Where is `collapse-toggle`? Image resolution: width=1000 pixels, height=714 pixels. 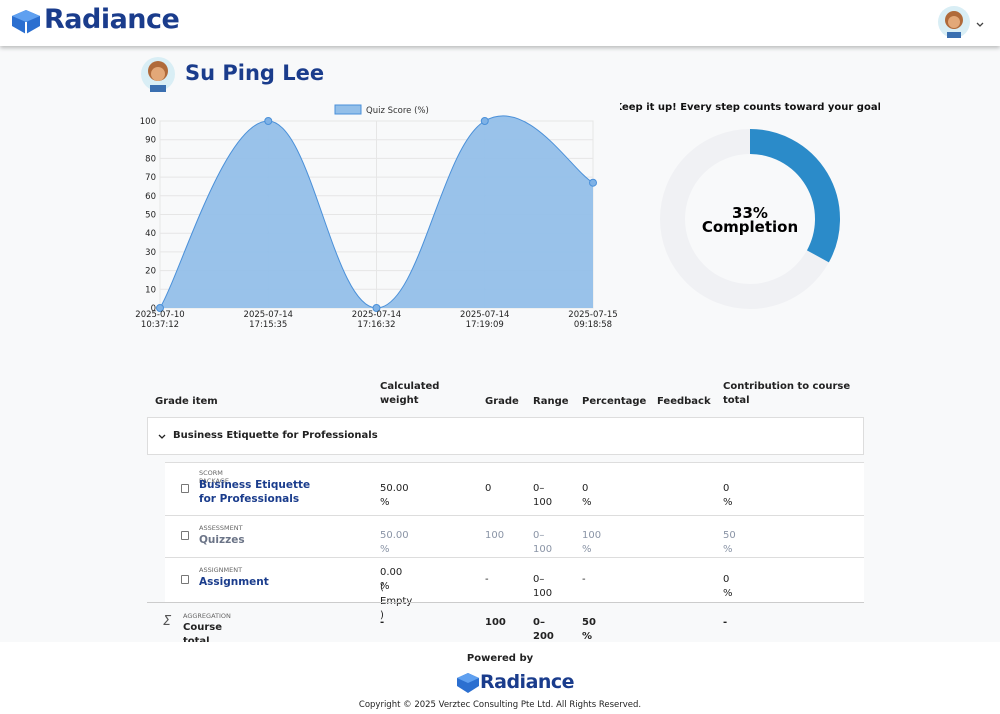
collapse-toggle is located at coordinates (162, 437).